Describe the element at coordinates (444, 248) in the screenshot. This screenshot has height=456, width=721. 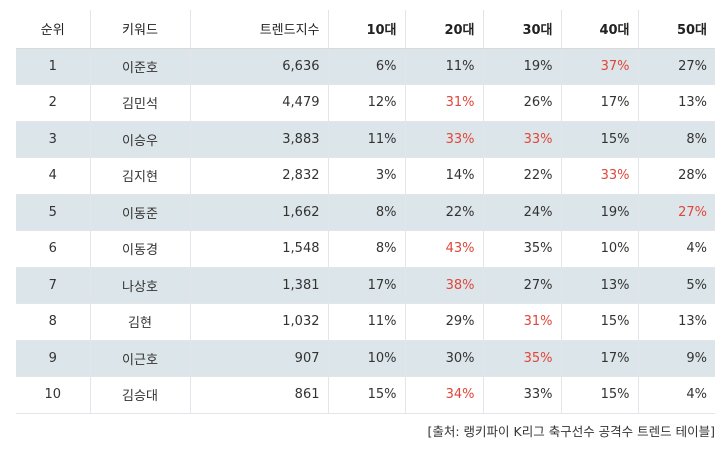
I see `age-share-cell: 43%` at that location.